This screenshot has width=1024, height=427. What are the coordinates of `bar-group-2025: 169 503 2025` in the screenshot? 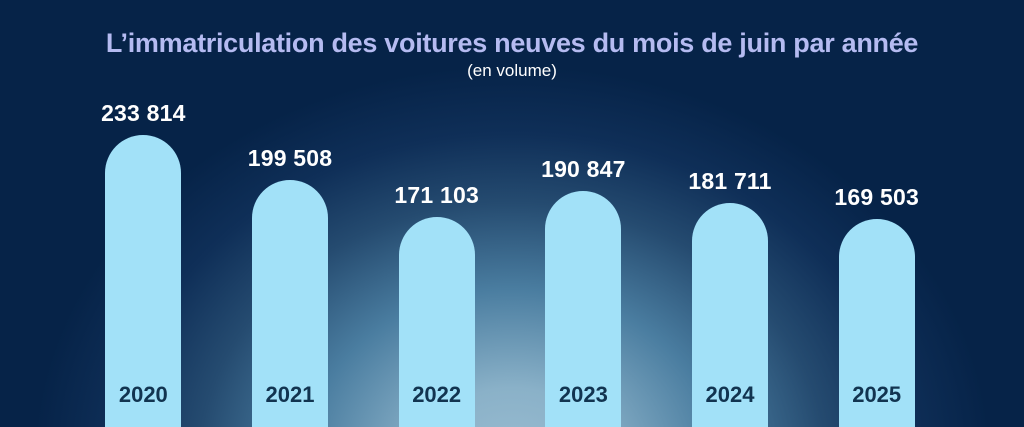 It's located at (876, 213).